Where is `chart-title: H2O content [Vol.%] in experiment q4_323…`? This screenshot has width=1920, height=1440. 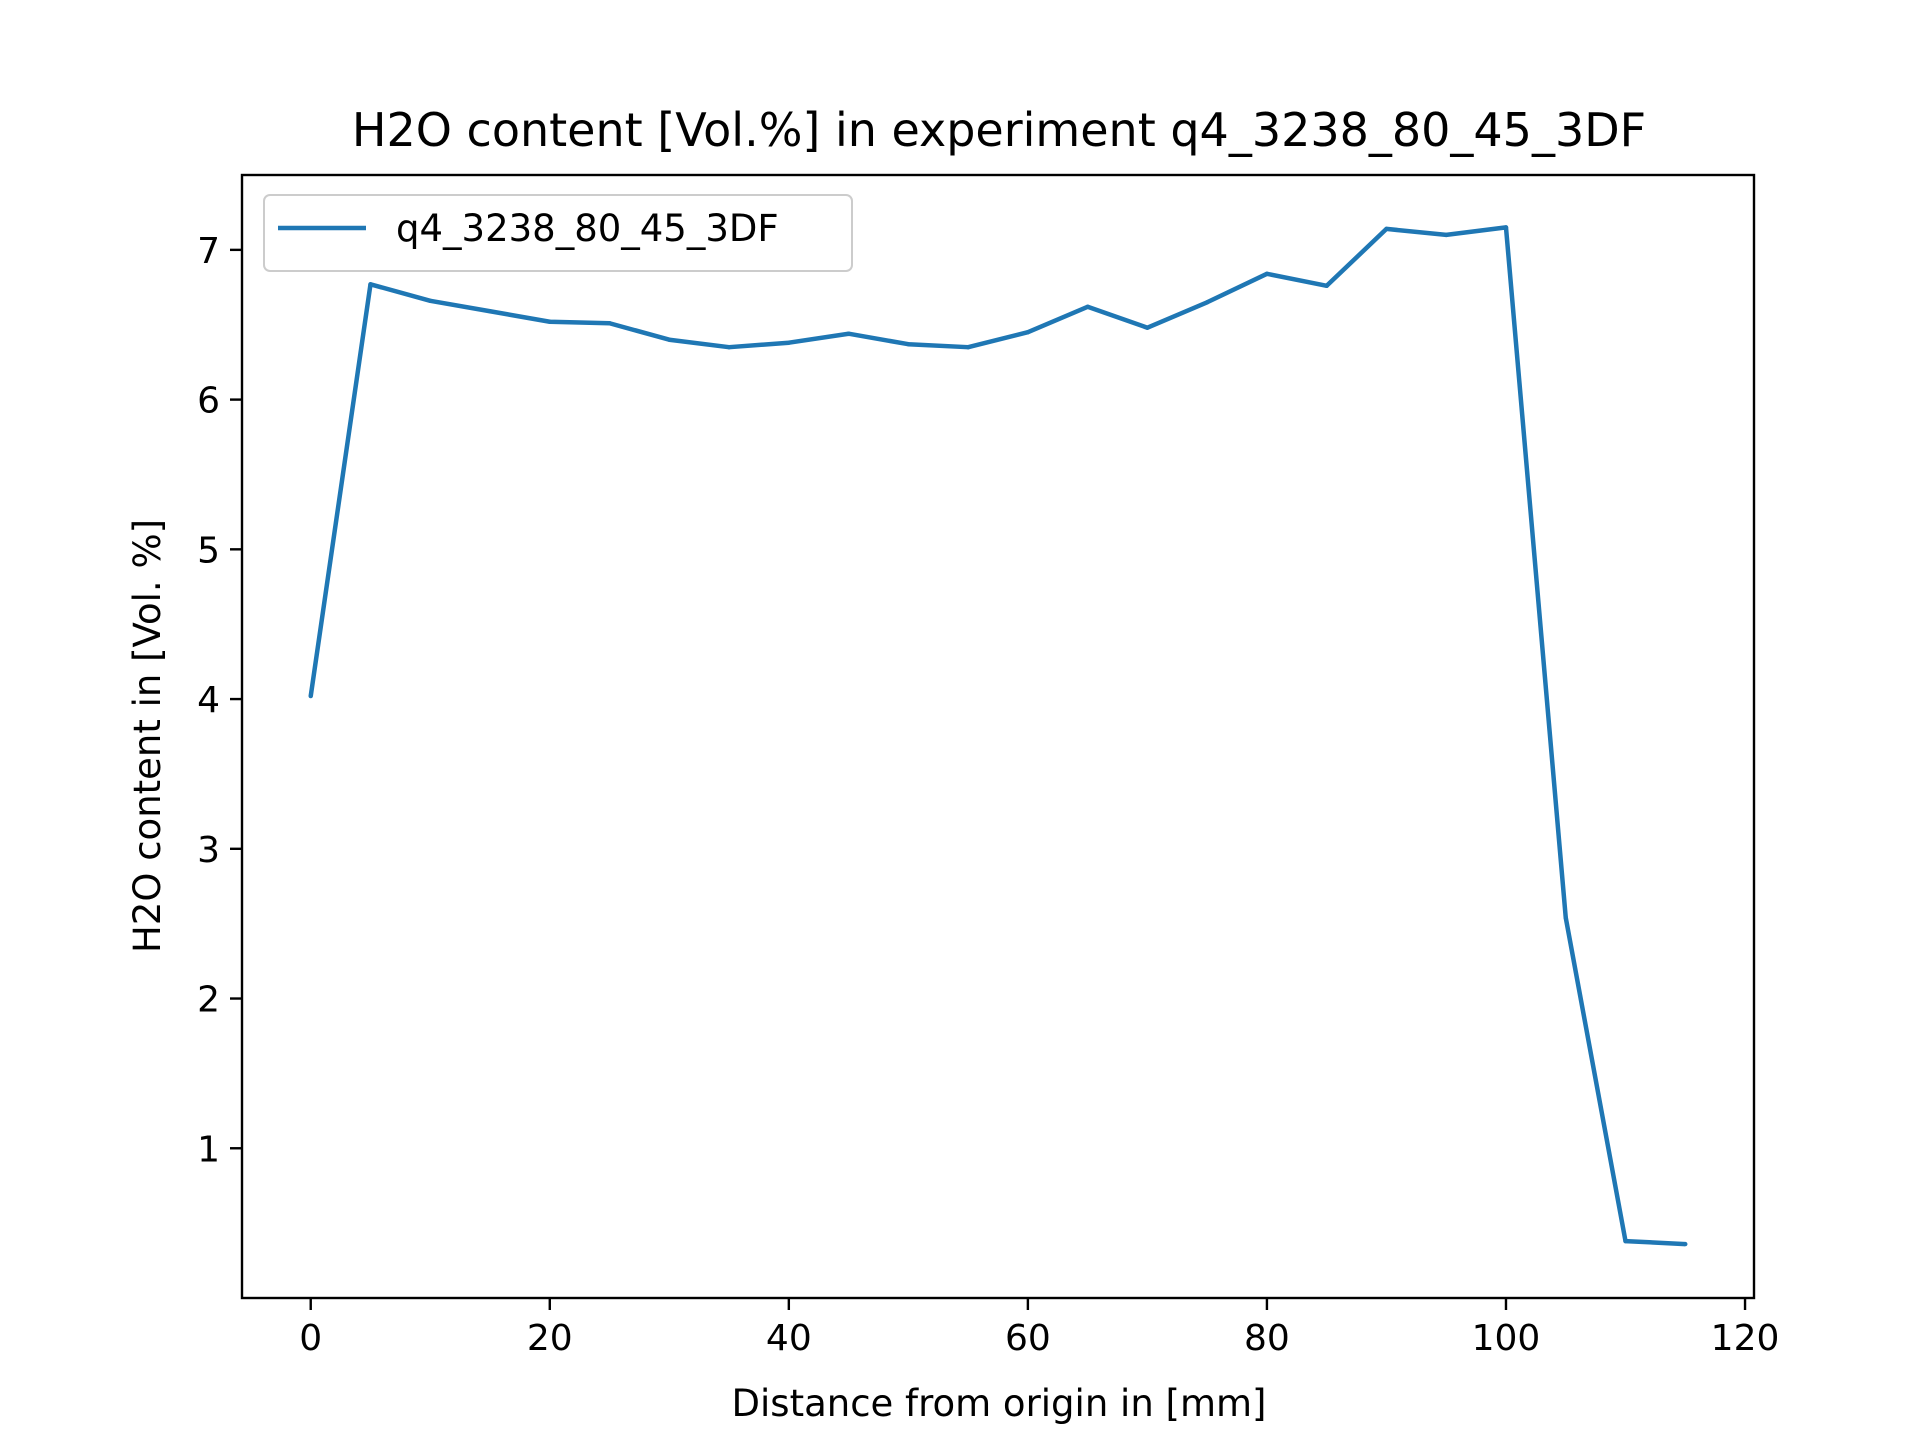 chart-title: H2O content [Vol.%] in experiment q4_323… is located at coordinates (999, 130).